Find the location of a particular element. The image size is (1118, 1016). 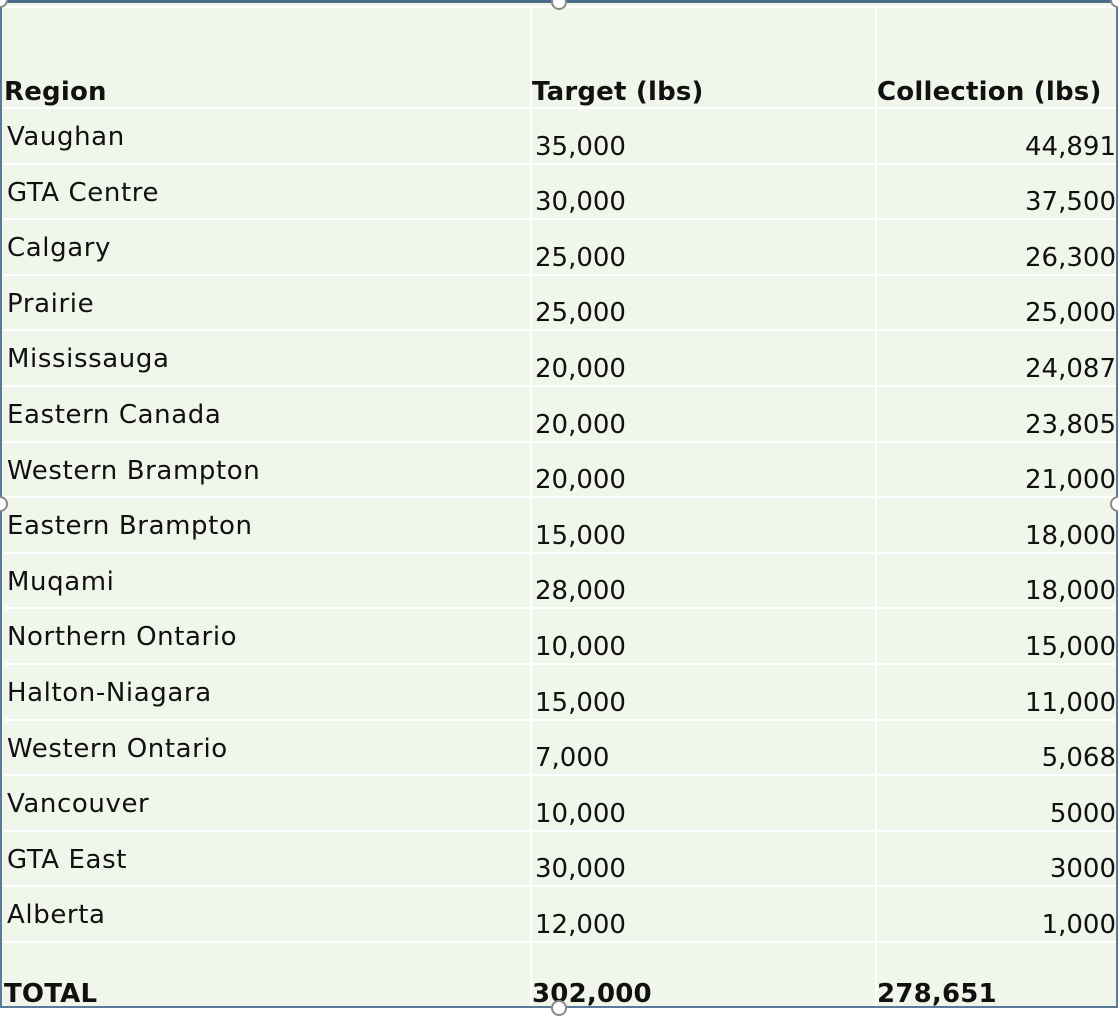

resize-handle-bottom-center is located at coordinates (559, 1008).